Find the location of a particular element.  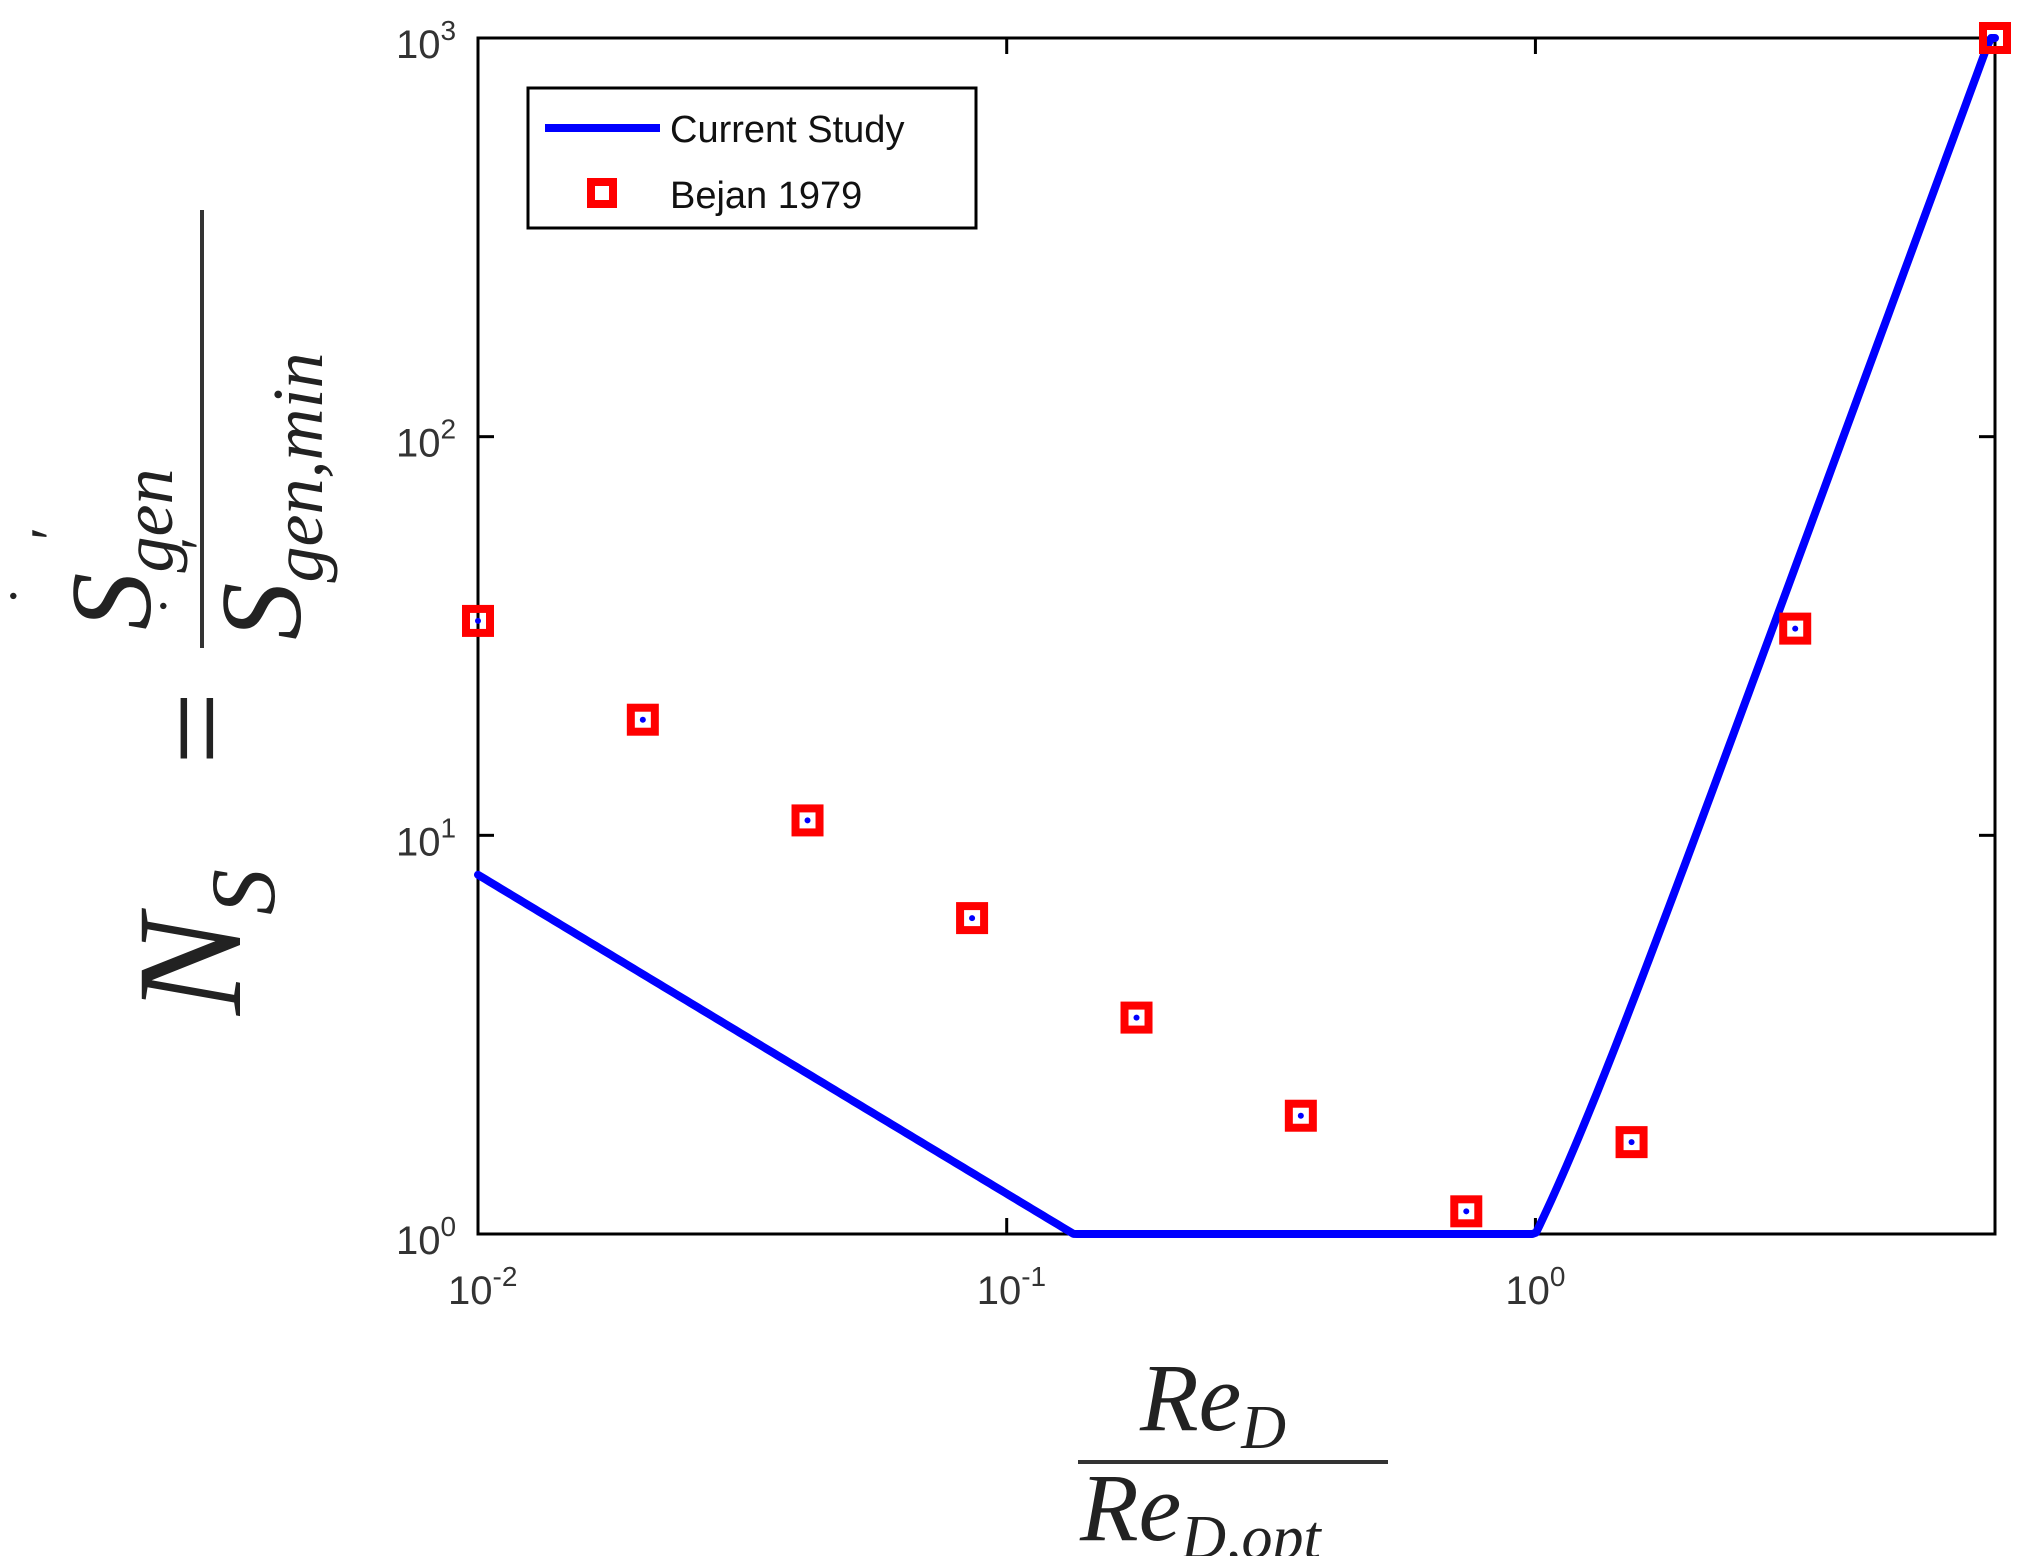

x-axis-label: ReD ReD,opt is located at coordinates (1233, 1450).